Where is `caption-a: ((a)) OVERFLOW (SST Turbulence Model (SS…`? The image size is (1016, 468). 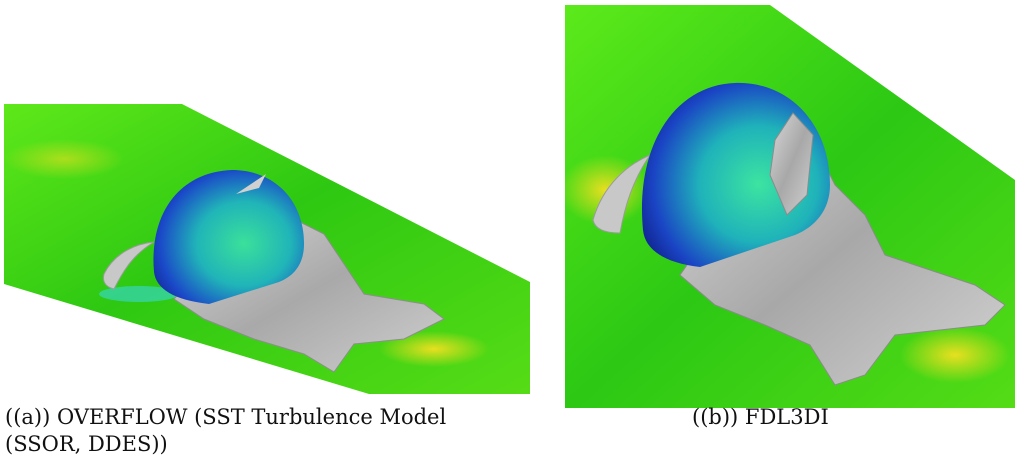 caption-a: ((a)) OVERFLOW (SST Turbulence Model (SS… is located at coordinates (270, 431).